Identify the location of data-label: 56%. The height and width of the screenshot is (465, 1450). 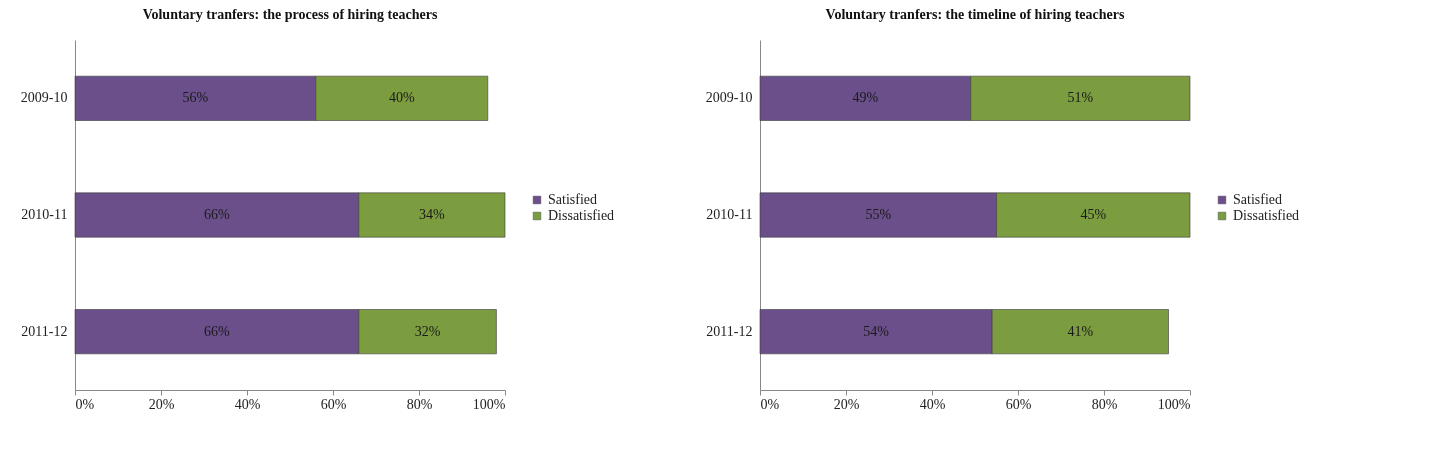
(195, 98).